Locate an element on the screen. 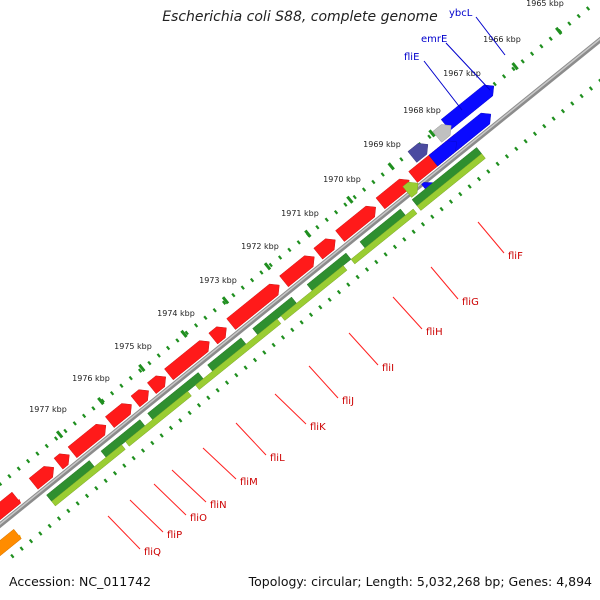 The image size is (600, 600). gene-label: fliL is located at coordinates (277, 458).